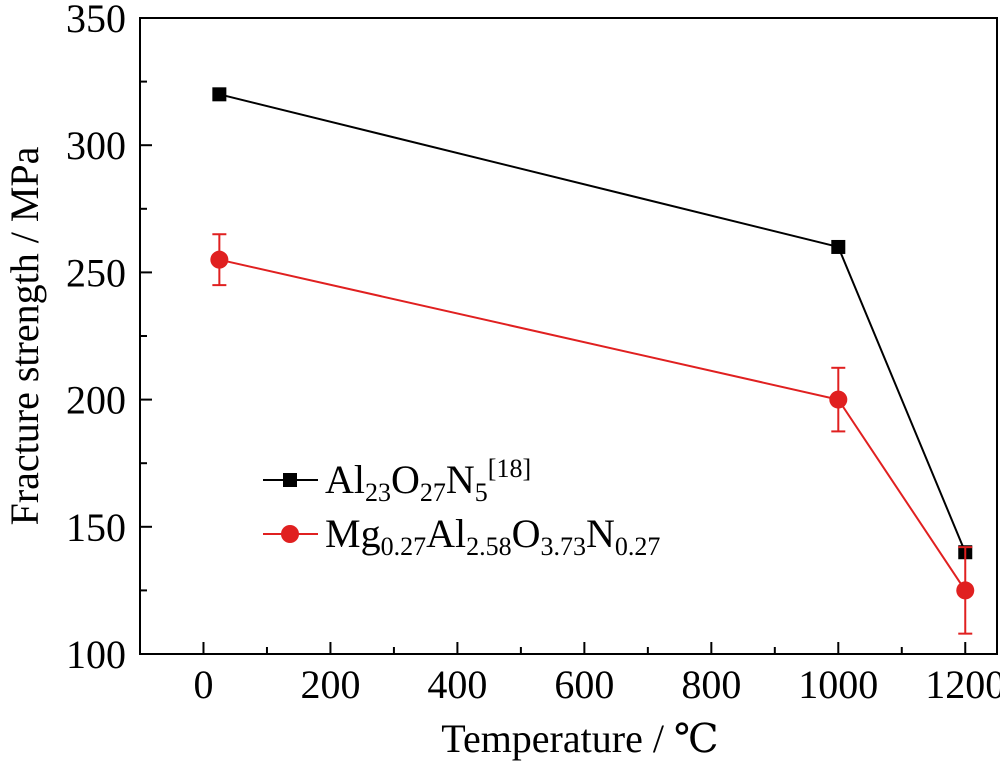  Describe the element at coordinates (838, 684) in the screenshot. I see `x-tick-label: 1000` at that location.